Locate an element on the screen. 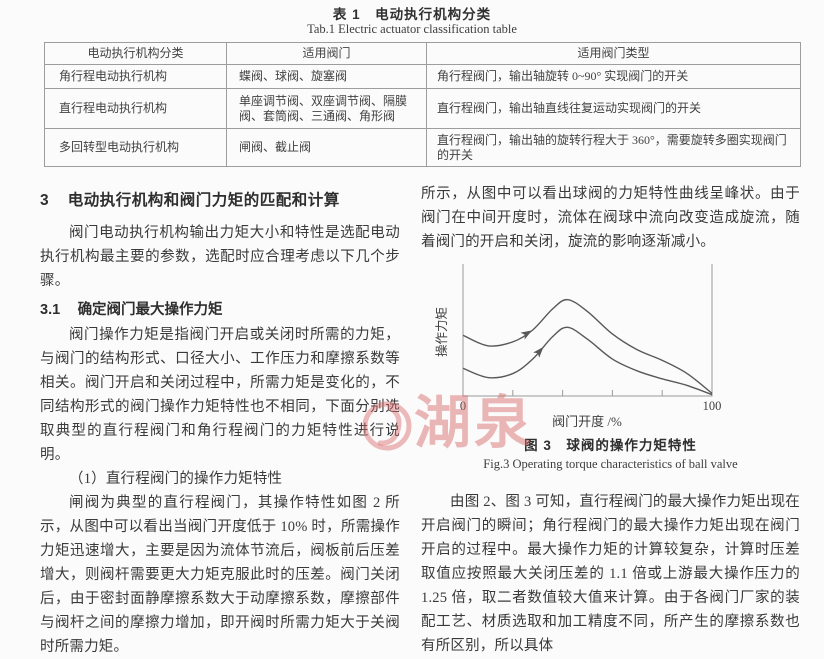  table-cell: 单座调节阀、双座调节阀、隔膜阀、套筒阀、三通阀、角形阀 is located at coordinates (326, 108).